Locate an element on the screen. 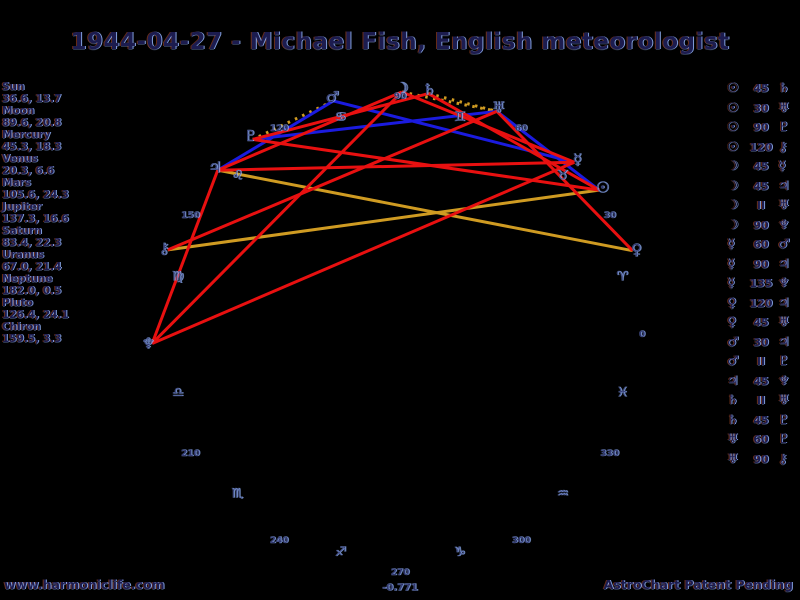  aspect-line-sun-chiron is located at coordinates (383, 220).